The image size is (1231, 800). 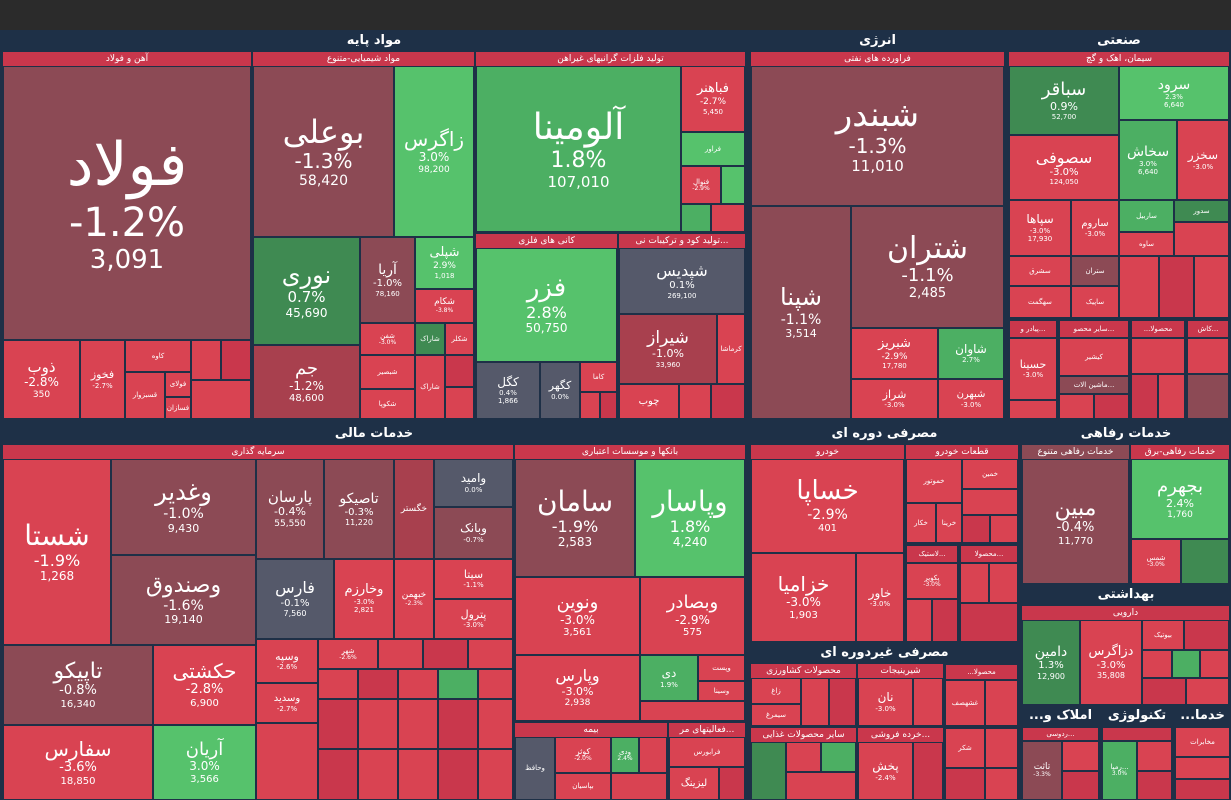 I want to click on tile-ferdousi: ...ردوسی, so click(x=1060, y=734).